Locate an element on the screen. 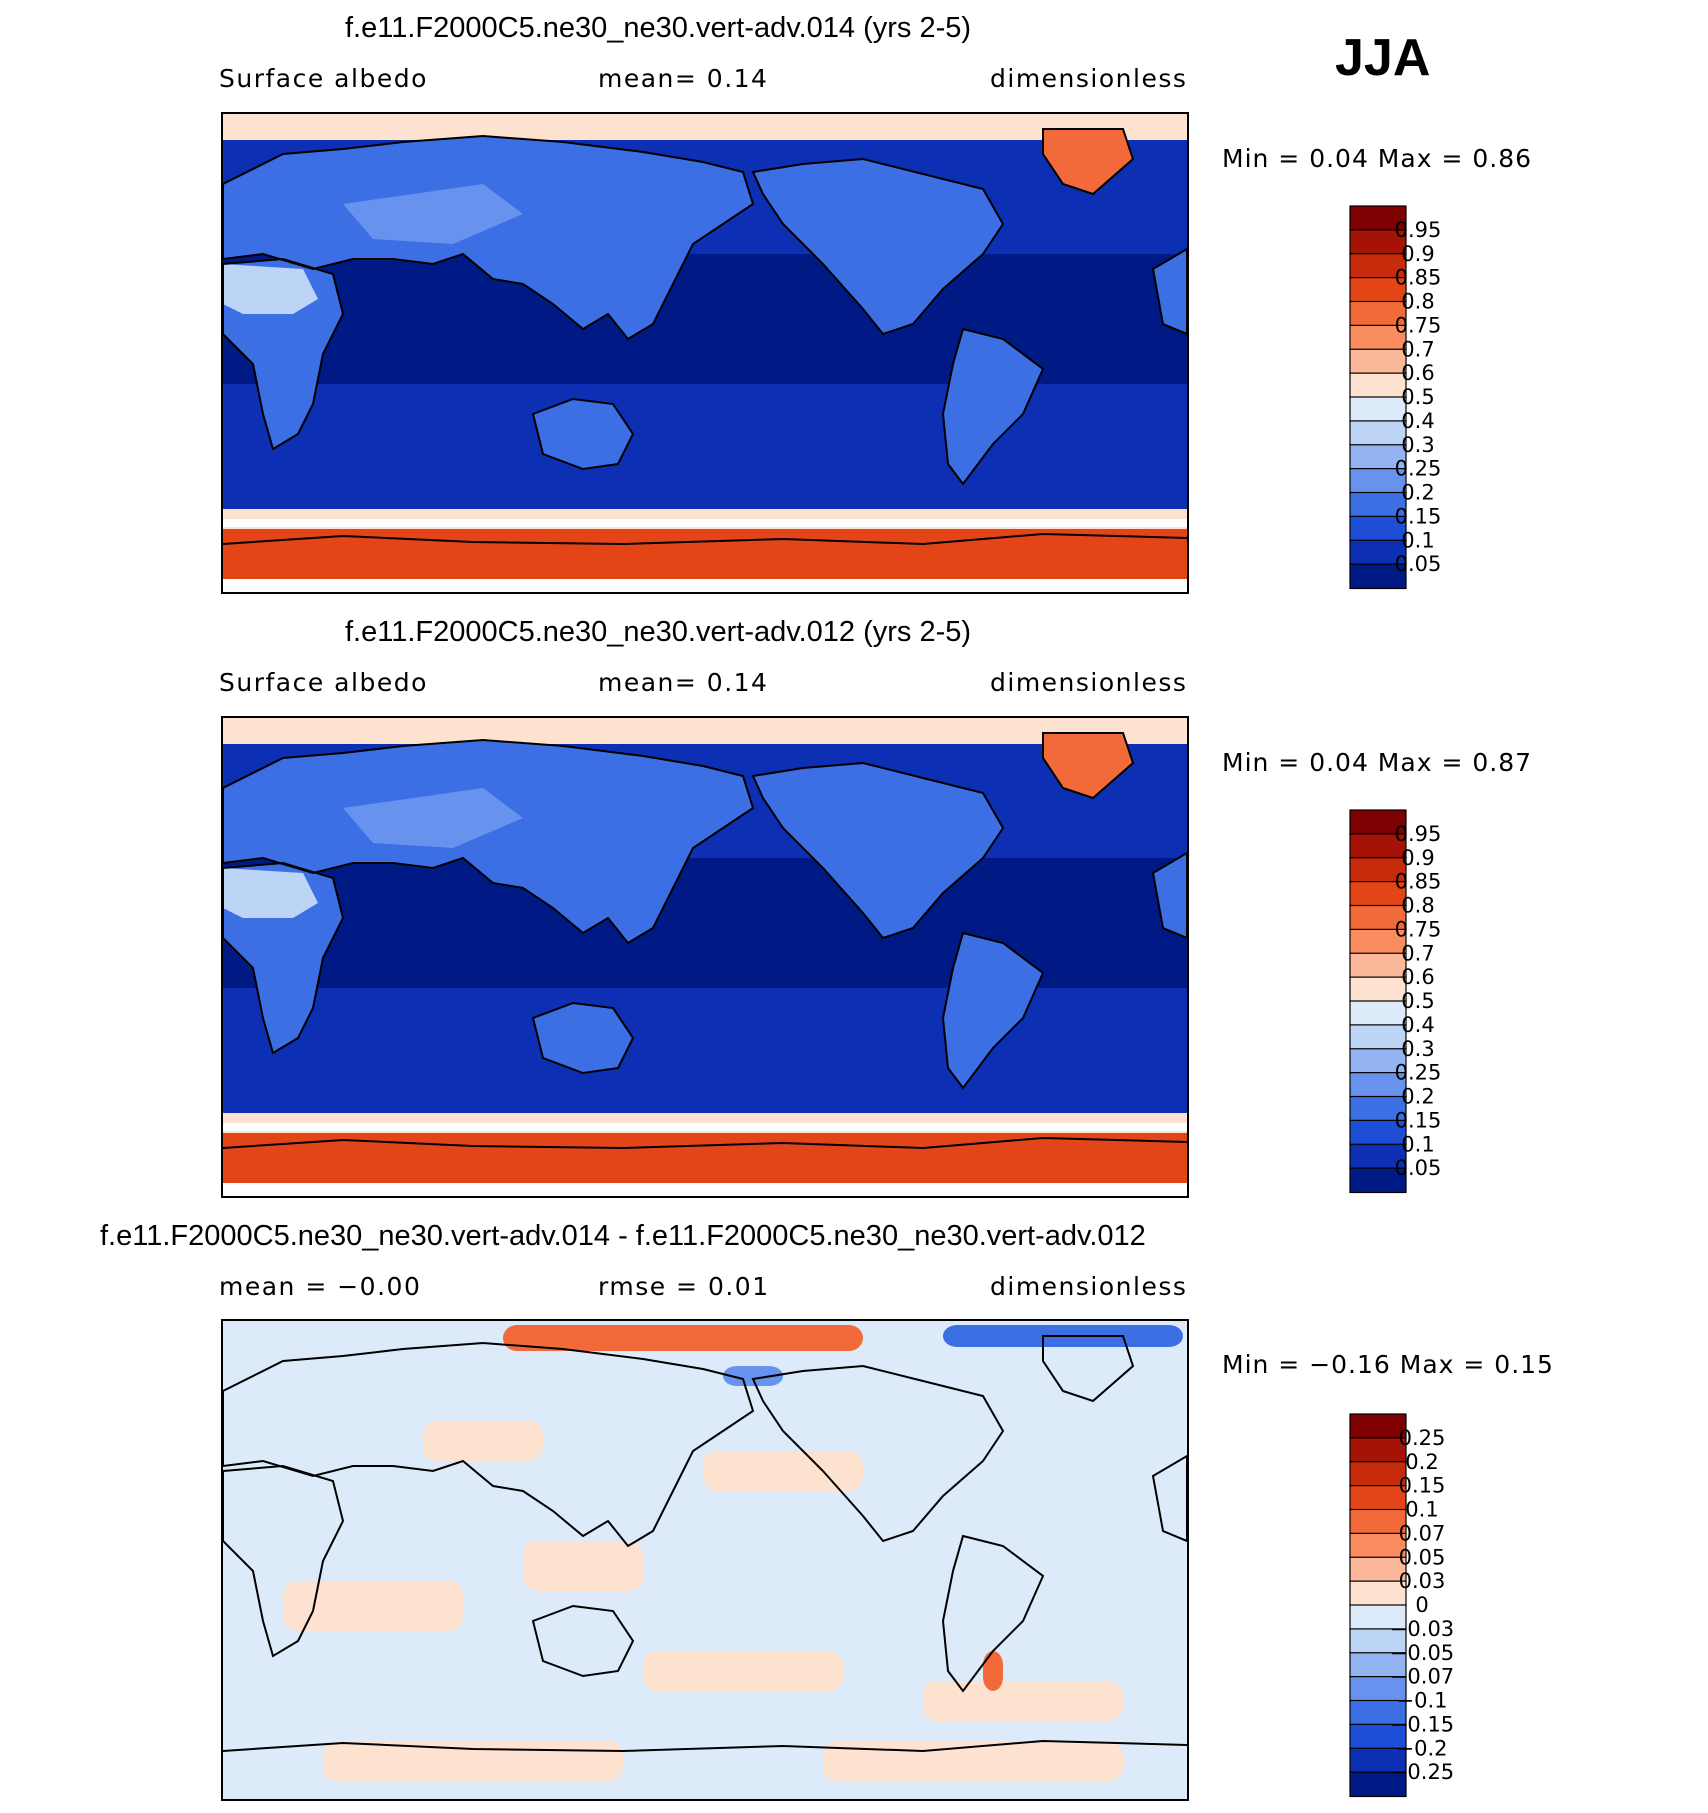 This screenshot has height=1813, width=1708. colorbar-tick-label: 0.07 is located at coordinates (1422, 1533).